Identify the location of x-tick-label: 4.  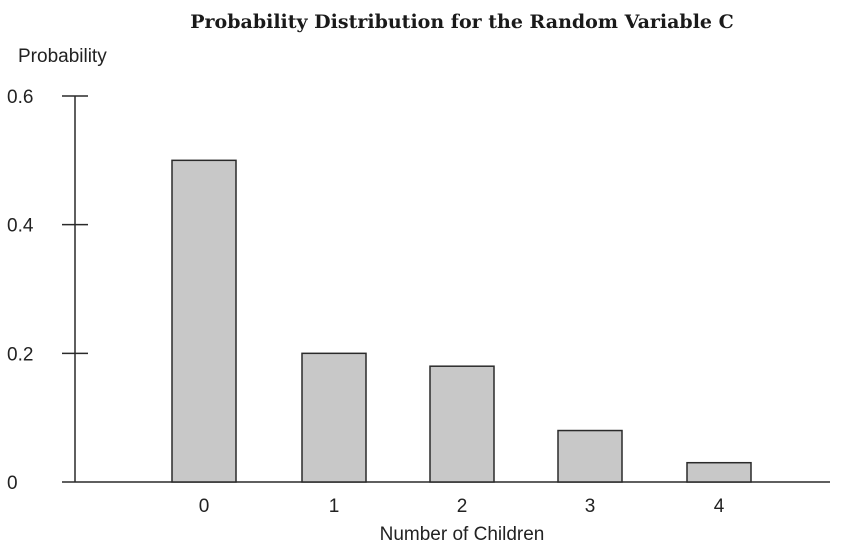
(719, 506).